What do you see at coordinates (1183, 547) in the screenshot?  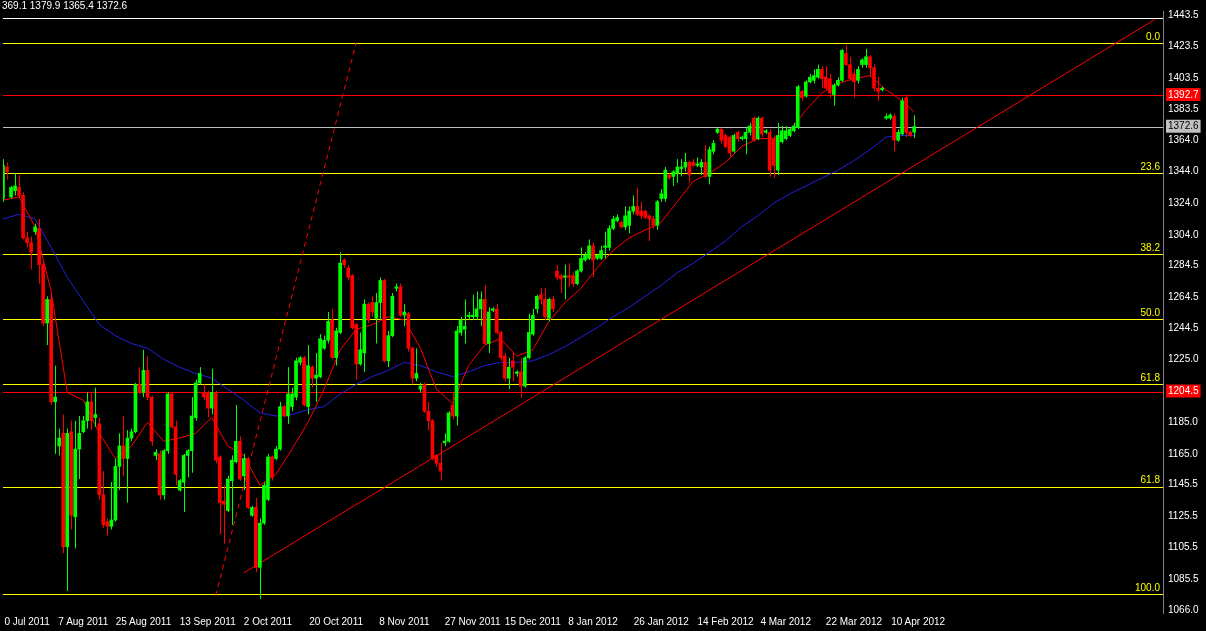 I see `y-tick-label: 1105.5` at bounding box center [1183, 547].